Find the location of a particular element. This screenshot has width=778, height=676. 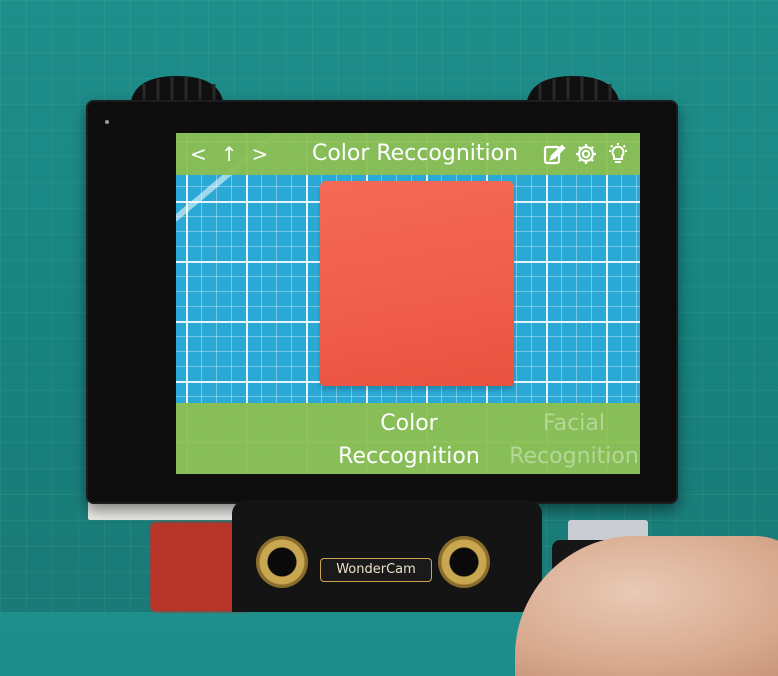

edit-icon is located at coordinates (554, 154).